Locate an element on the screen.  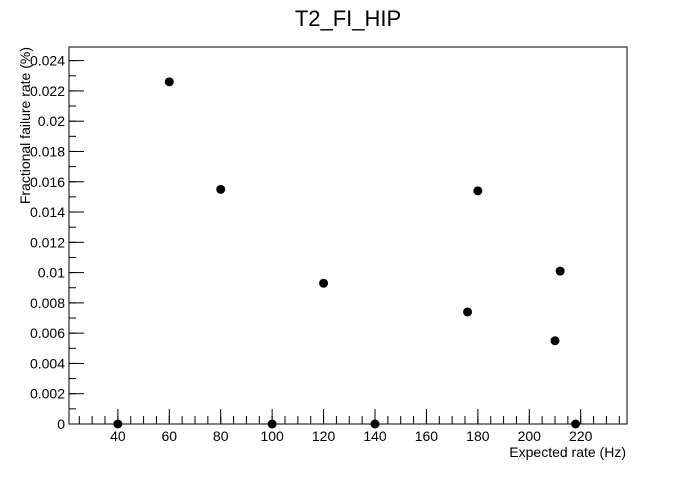
chart-title: T2_FI_HIP is located at coordinates (348, 18).